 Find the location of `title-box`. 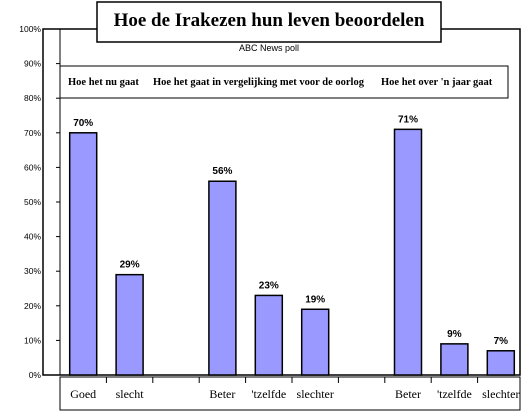

title-box is located at coordinates (269, 22).